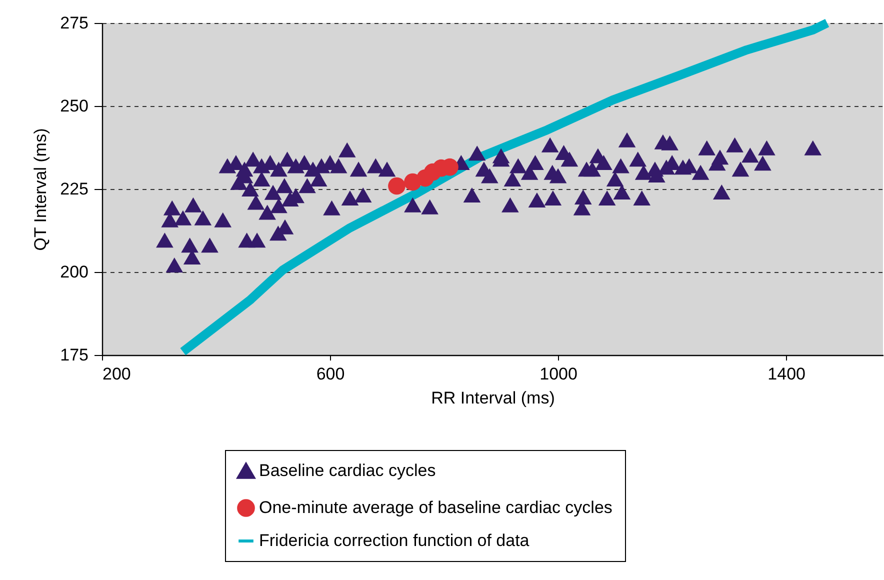  What do you see at coordinates (394, 540) in the screenshot?
I see `legend-label: Fridericia correction function of data` at bounding box center [394, 540].